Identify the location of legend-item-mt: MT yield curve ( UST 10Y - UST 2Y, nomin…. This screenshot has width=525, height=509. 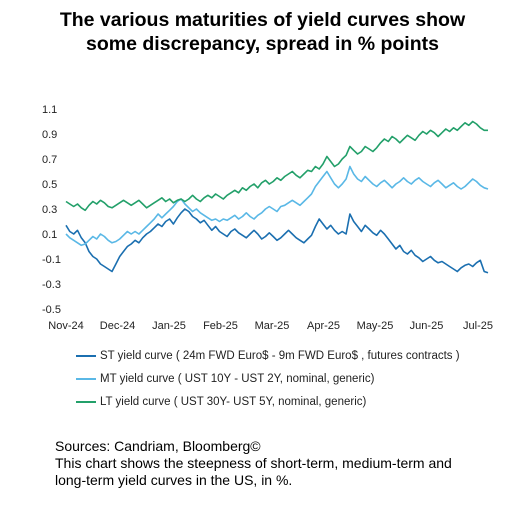
(268, 378).